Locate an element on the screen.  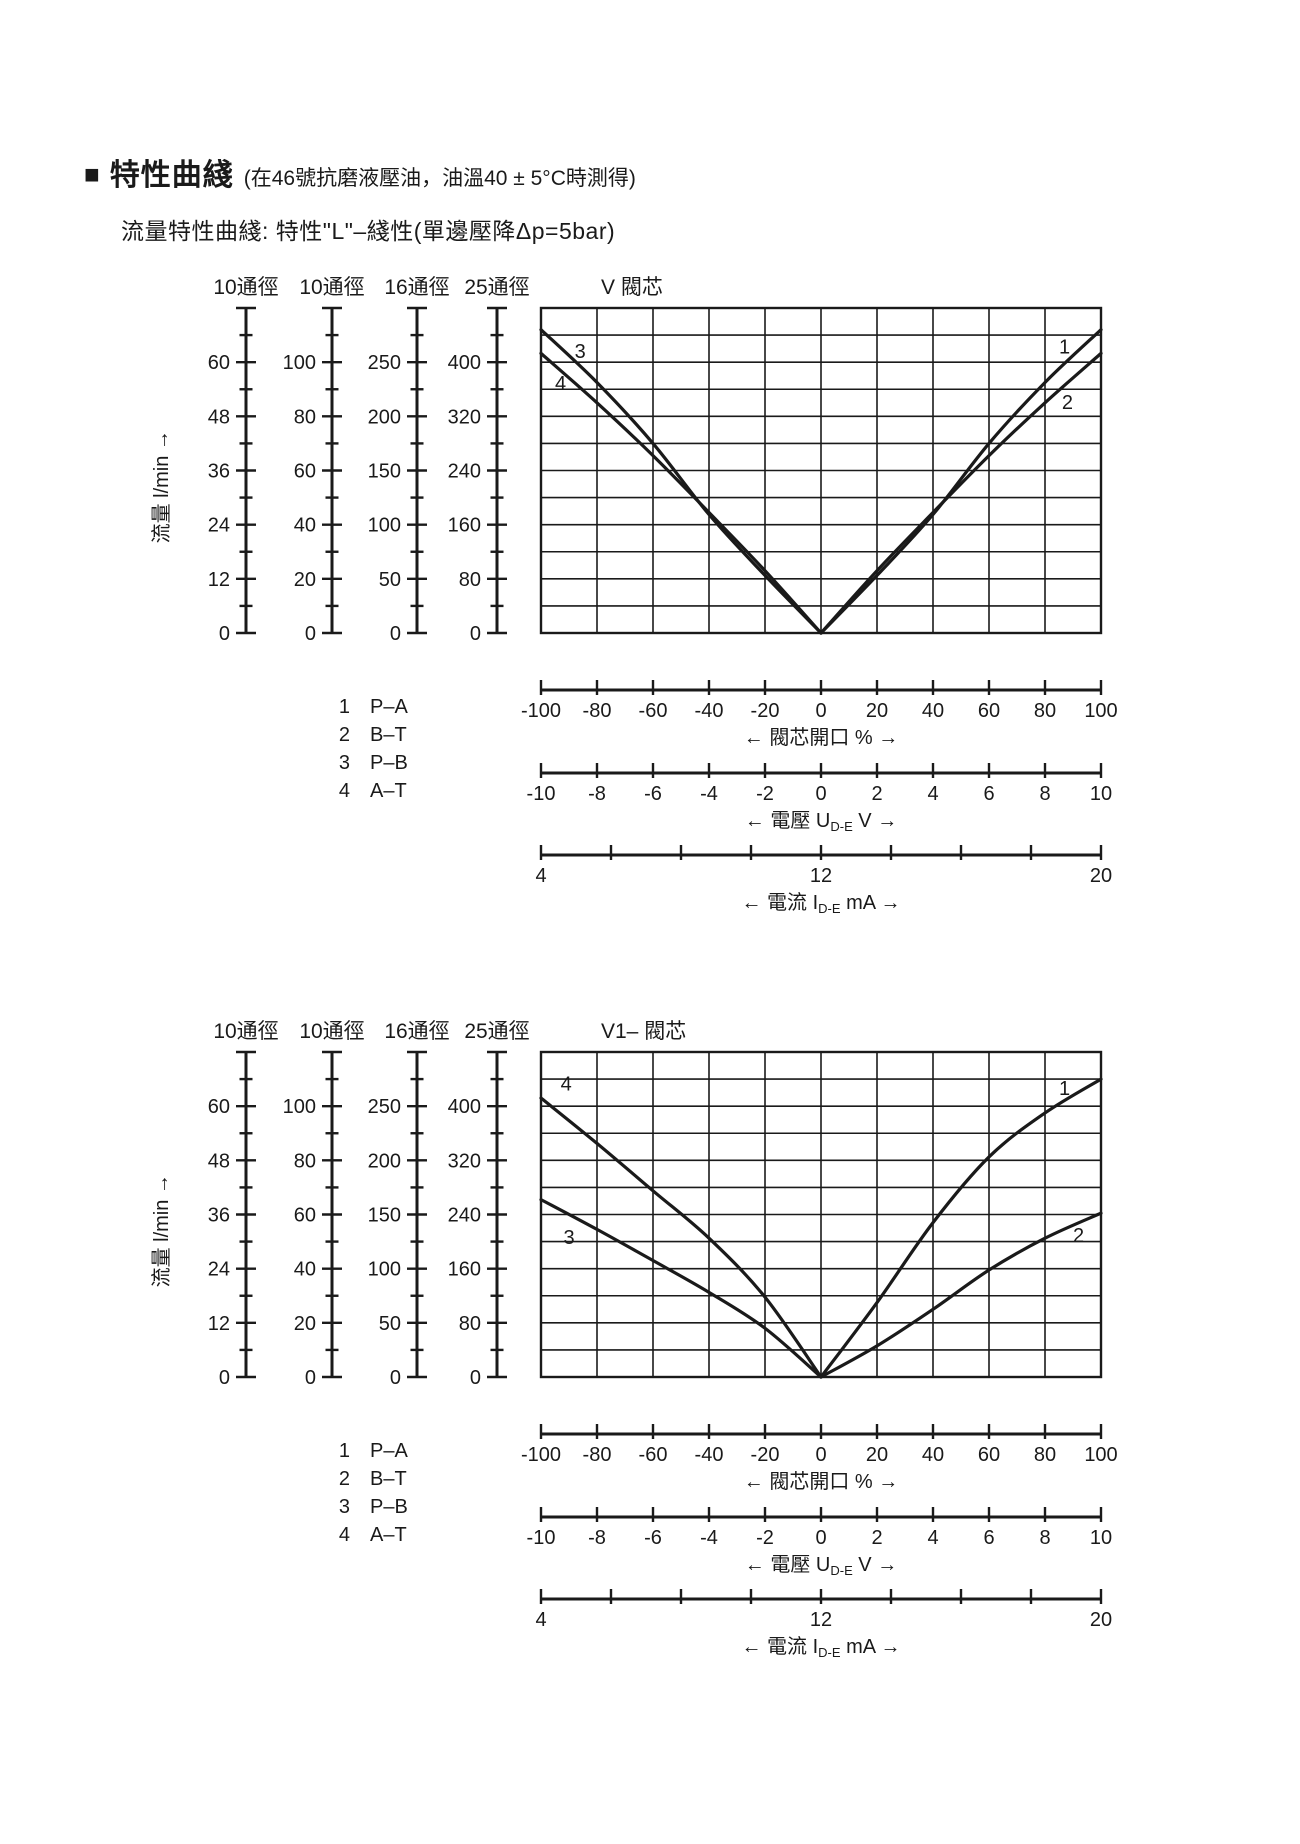
legend-label-4: A–T is located at coordinates (388, 791).